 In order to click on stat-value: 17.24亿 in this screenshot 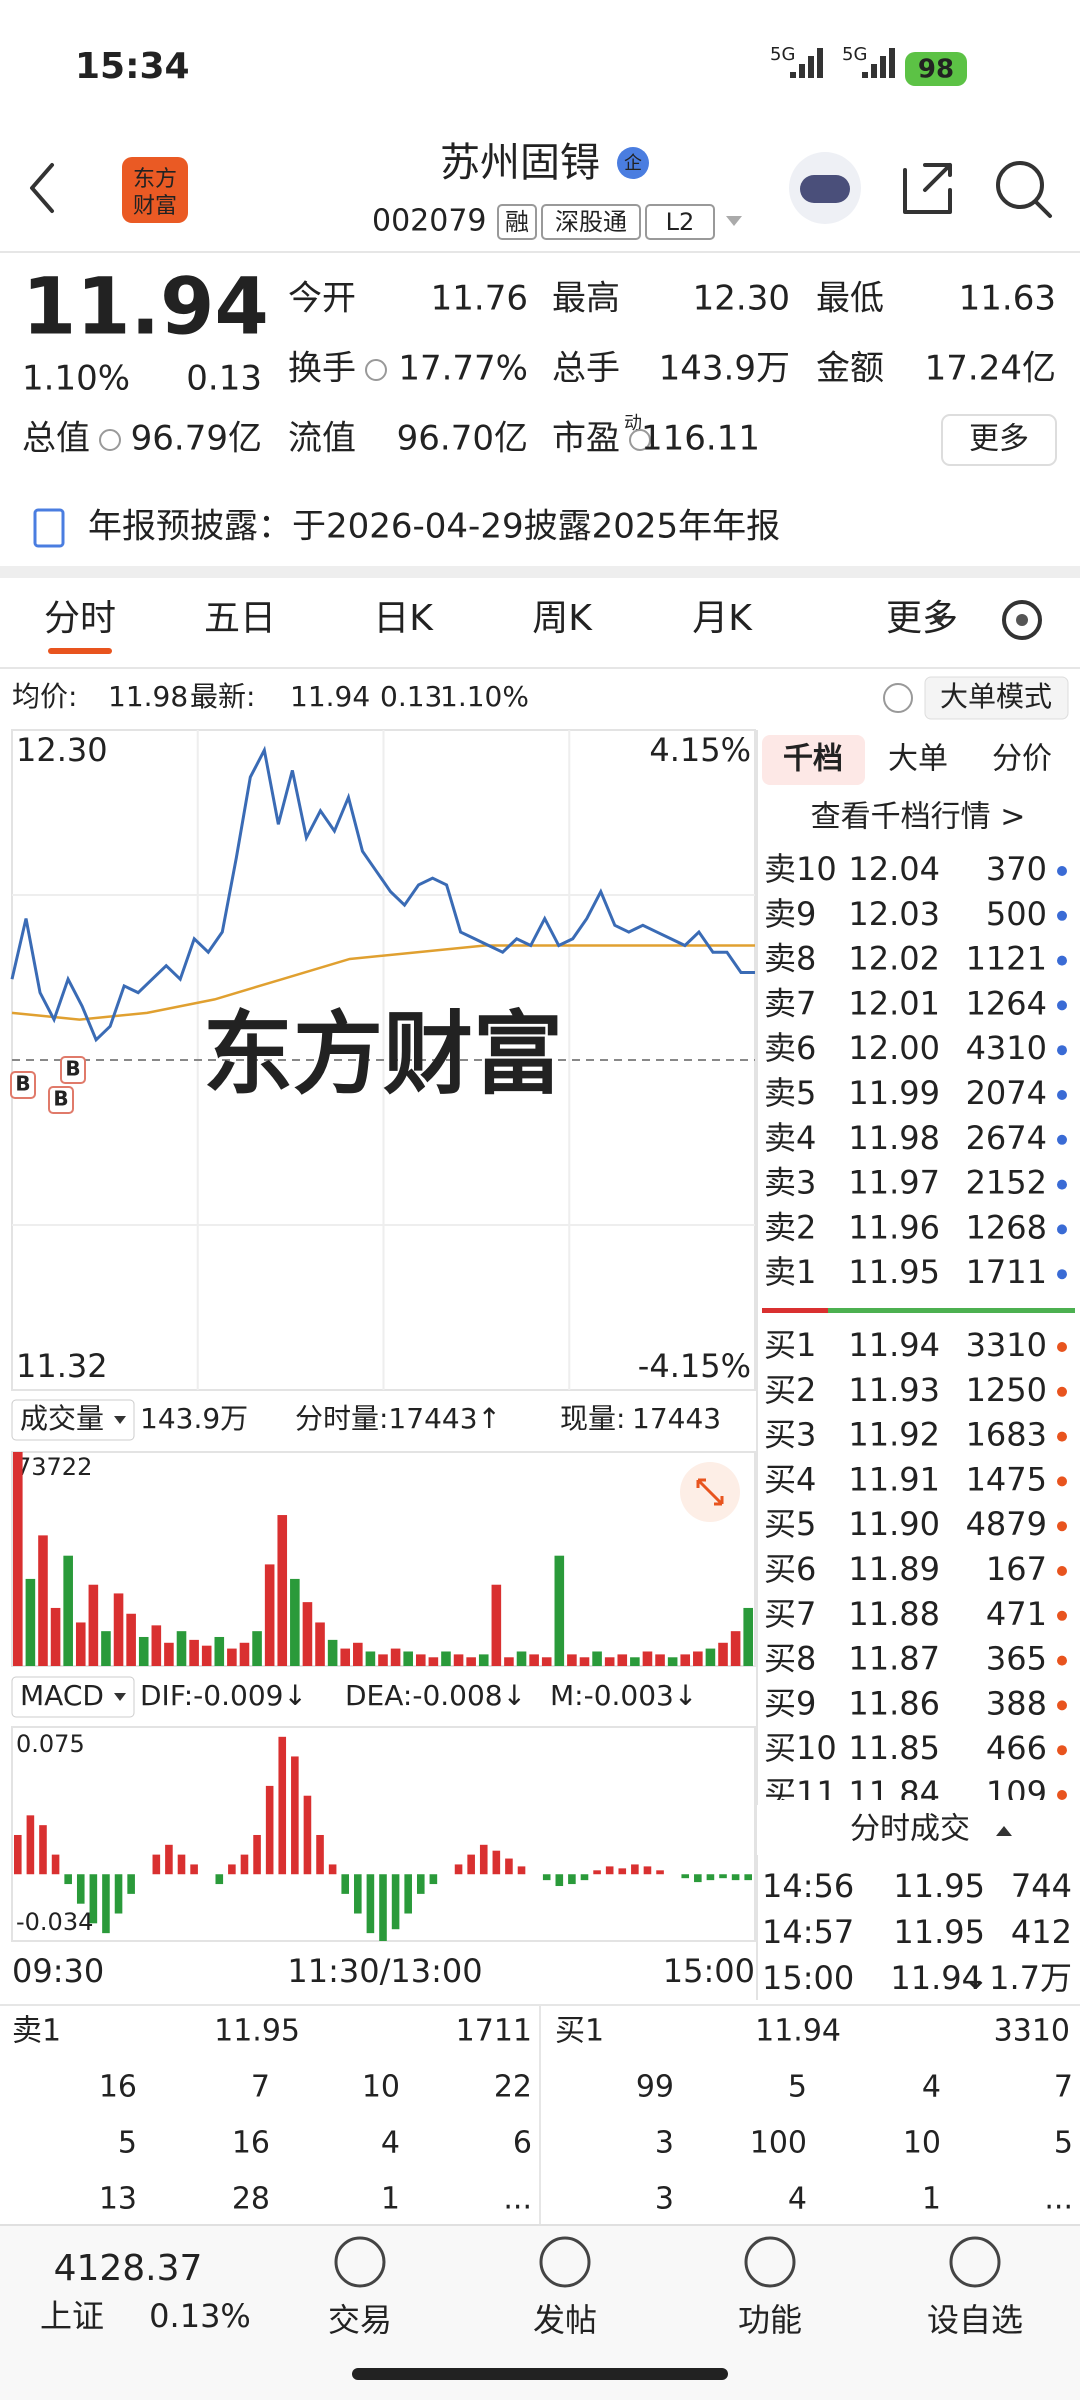, I will do `click(990, 369)`.